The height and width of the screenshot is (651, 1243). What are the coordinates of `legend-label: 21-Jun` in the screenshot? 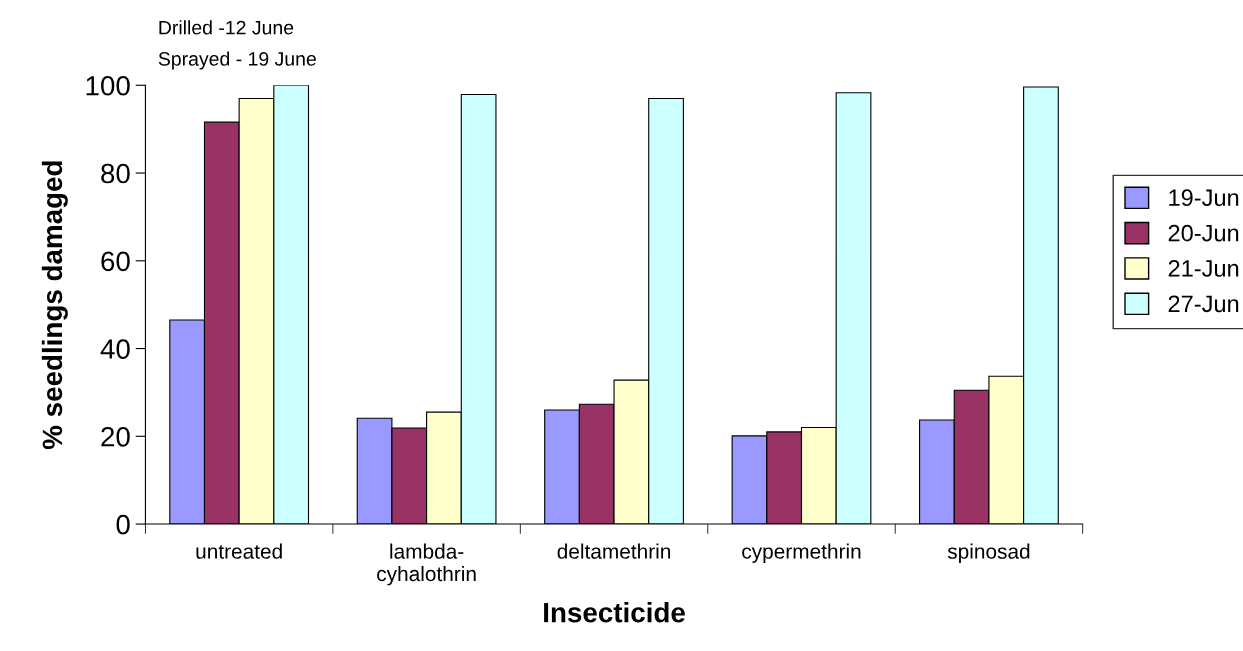 It's located at (1203, 268).